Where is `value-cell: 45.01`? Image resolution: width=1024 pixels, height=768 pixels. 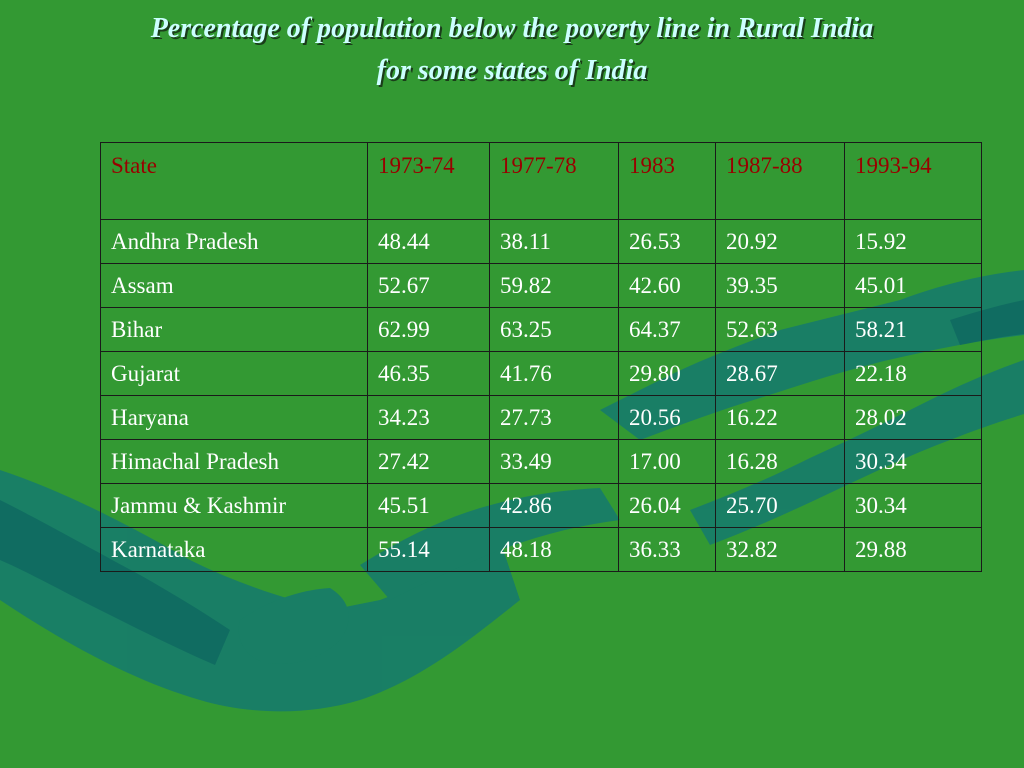 value-cell: 45.01 is located at coordinates (913, 285).